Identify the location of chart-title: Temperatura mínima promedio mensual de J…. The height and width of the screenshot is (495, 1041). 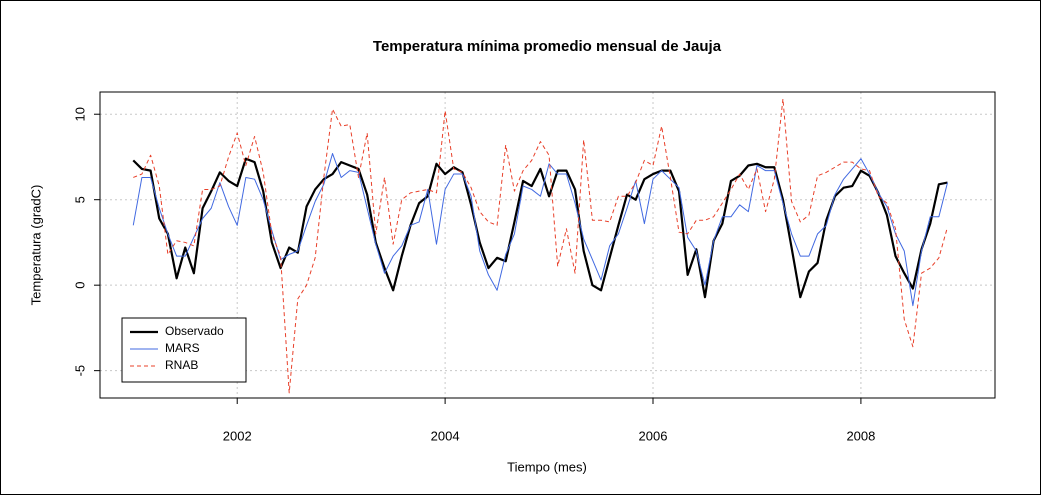
(547, 46).